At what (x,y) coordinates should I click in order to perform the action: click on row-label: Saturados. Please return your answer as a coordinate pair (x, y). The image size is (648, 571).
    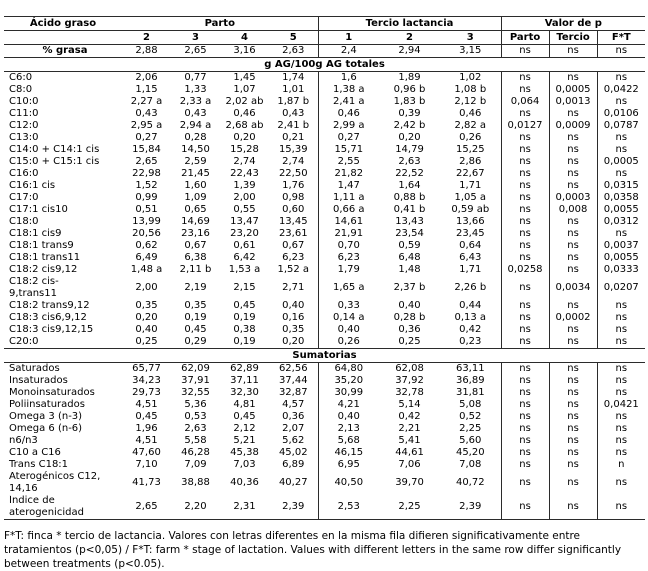
    Looking at the image, I should click on (34, 368).